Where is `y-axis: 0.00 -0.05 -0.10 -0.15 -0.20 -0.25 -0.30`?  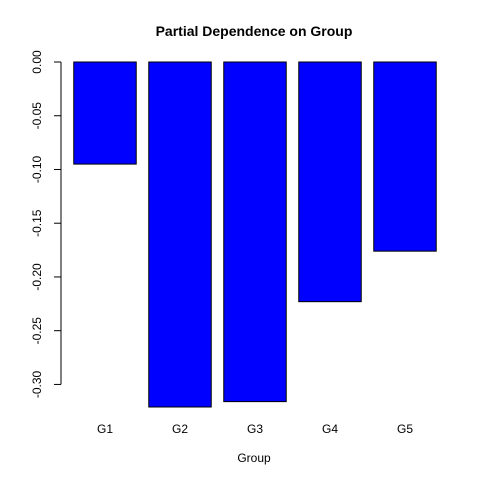
y-axis: 0.00 -0.05 -0.10 -0.15 -0.20 -0.25 -0.30 is located at coordinates (46, 224).